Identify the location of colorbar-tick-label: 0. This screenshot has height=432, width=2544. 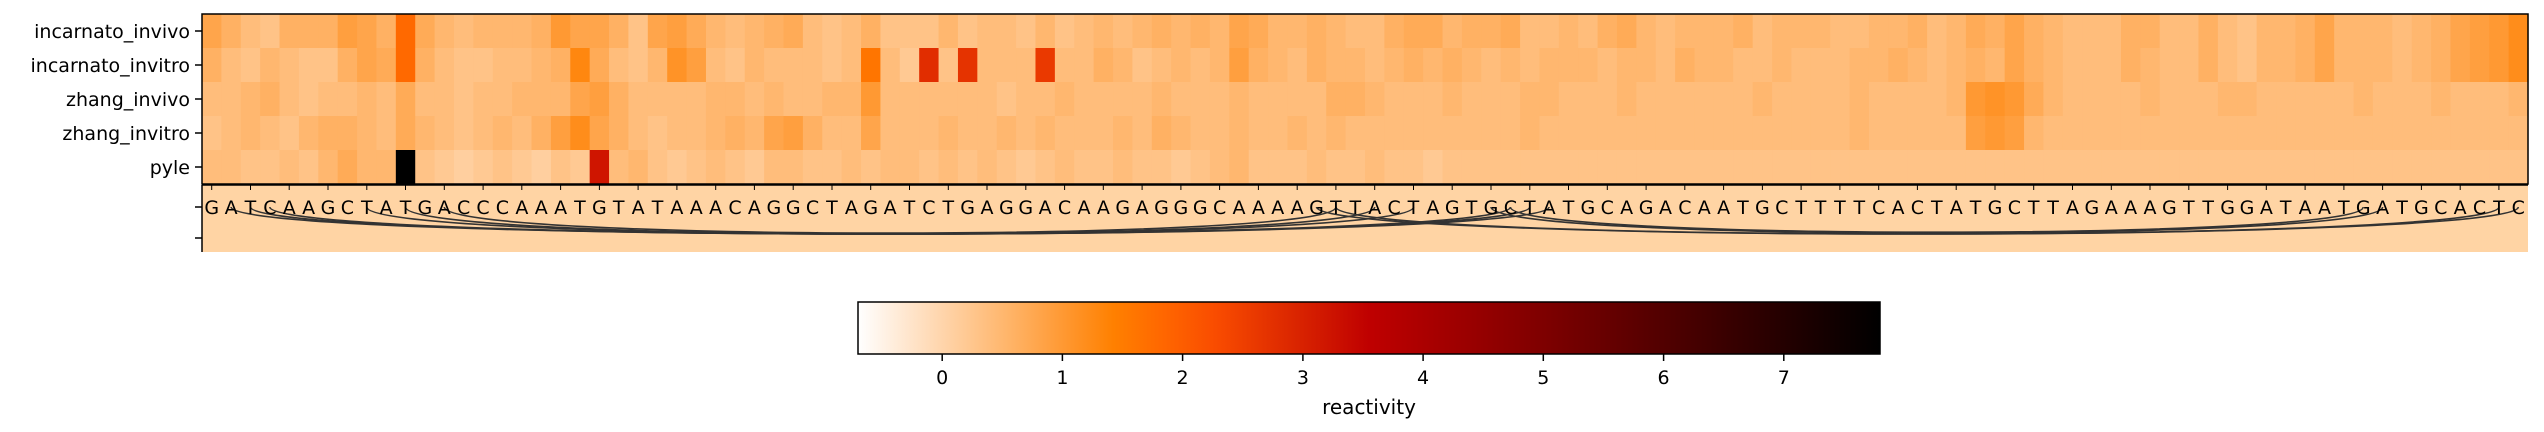
(942, 378).